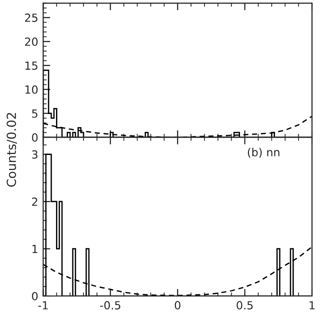  Describe the element at coordinates (35, 113) in the screenshot. I see `y-tick-label: 5` at that location.